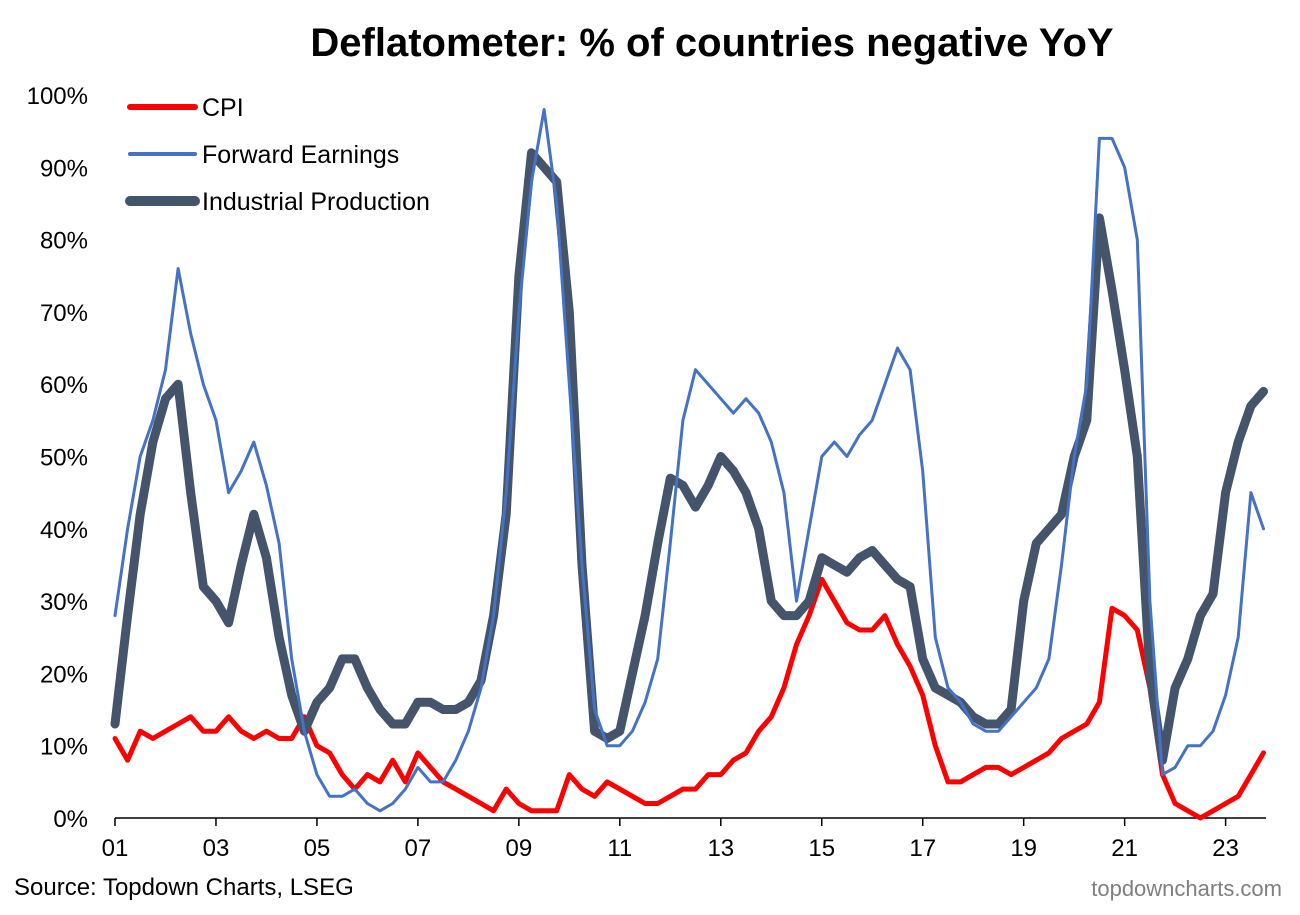 Image resolution: width=1300 pixels, height=915 pixels. Describe the element at coordinates (1124, 848) in the screenshot. I see `x-tick-label: 21` at that location.